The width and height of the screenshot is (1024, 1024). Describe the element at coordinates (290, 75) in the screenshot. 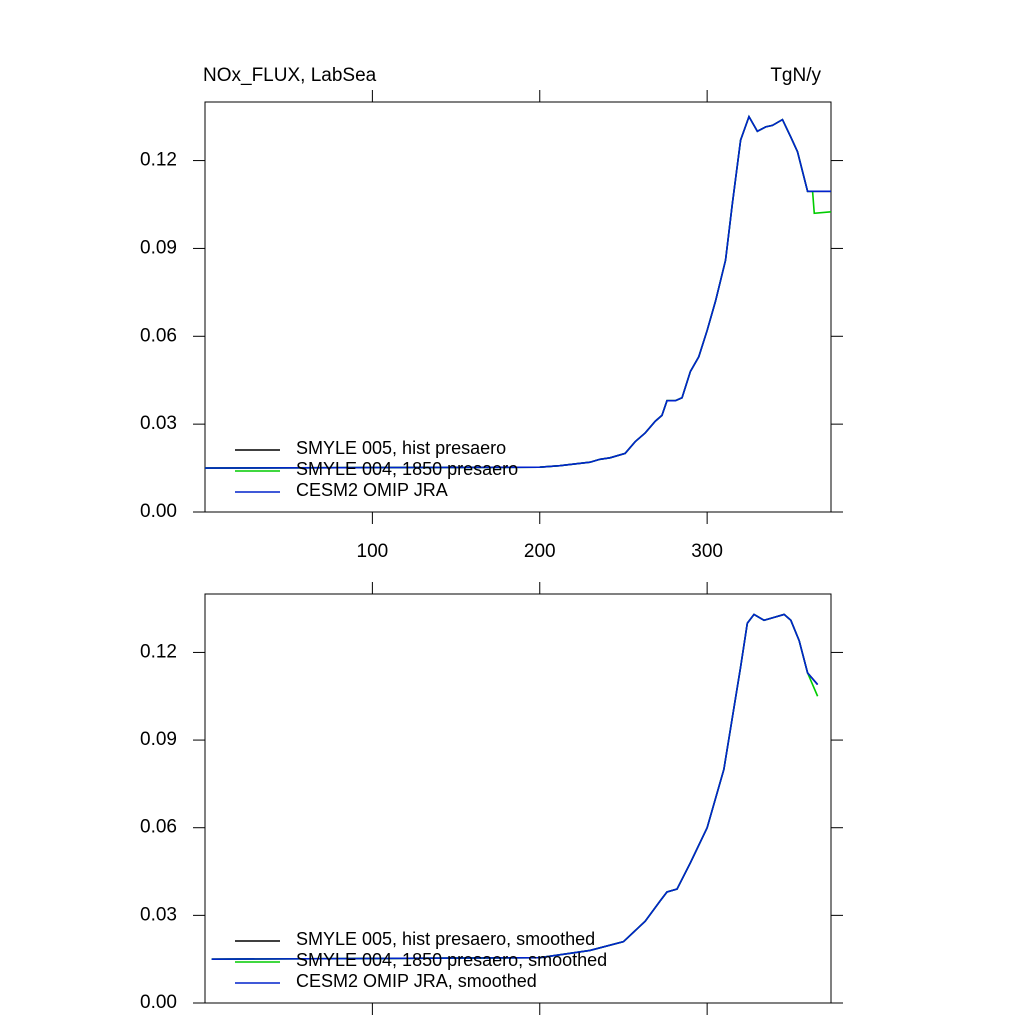

I see `chart-title: NOx_FLUX, LabSea` at that location.